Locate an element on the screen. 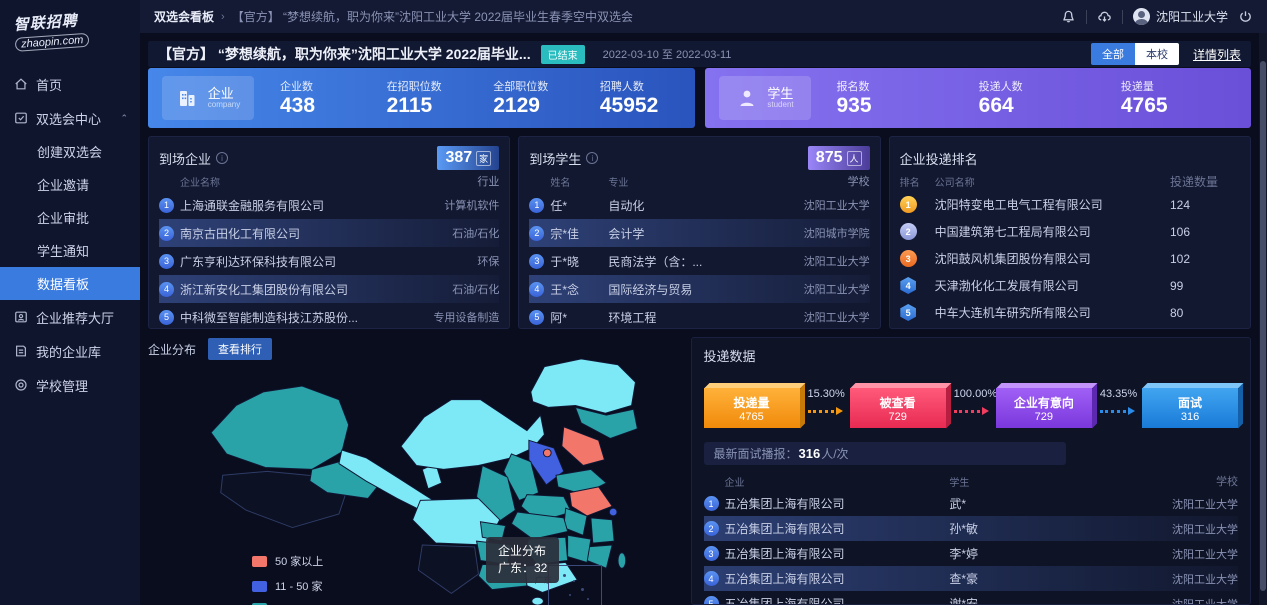 Image resolution: width=1267 pixels, height=605 pixels. breadcrumb-root: 双选会看板 is located at coordinates (184, 17).